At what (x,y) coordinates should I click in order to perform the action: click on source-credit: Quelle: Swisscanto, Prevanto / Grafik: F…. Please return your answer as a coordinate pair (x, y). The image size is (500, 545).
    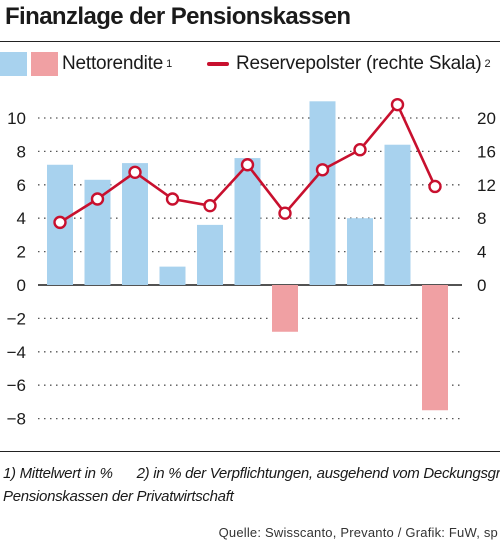
    Looking at the image, I should click on (358, 532).